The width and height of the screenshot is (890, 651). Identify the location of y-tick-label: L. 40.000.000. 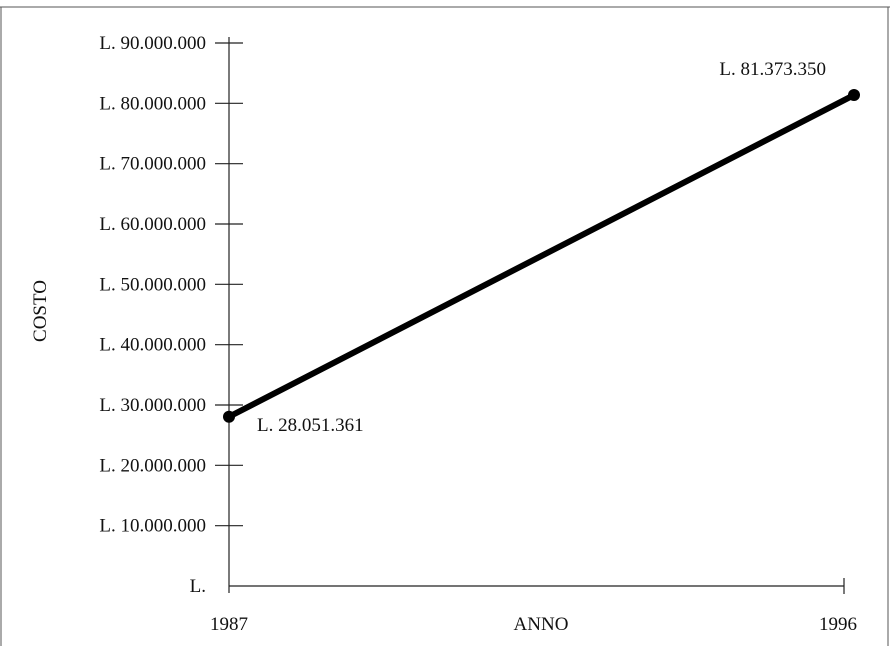
(152, 345).